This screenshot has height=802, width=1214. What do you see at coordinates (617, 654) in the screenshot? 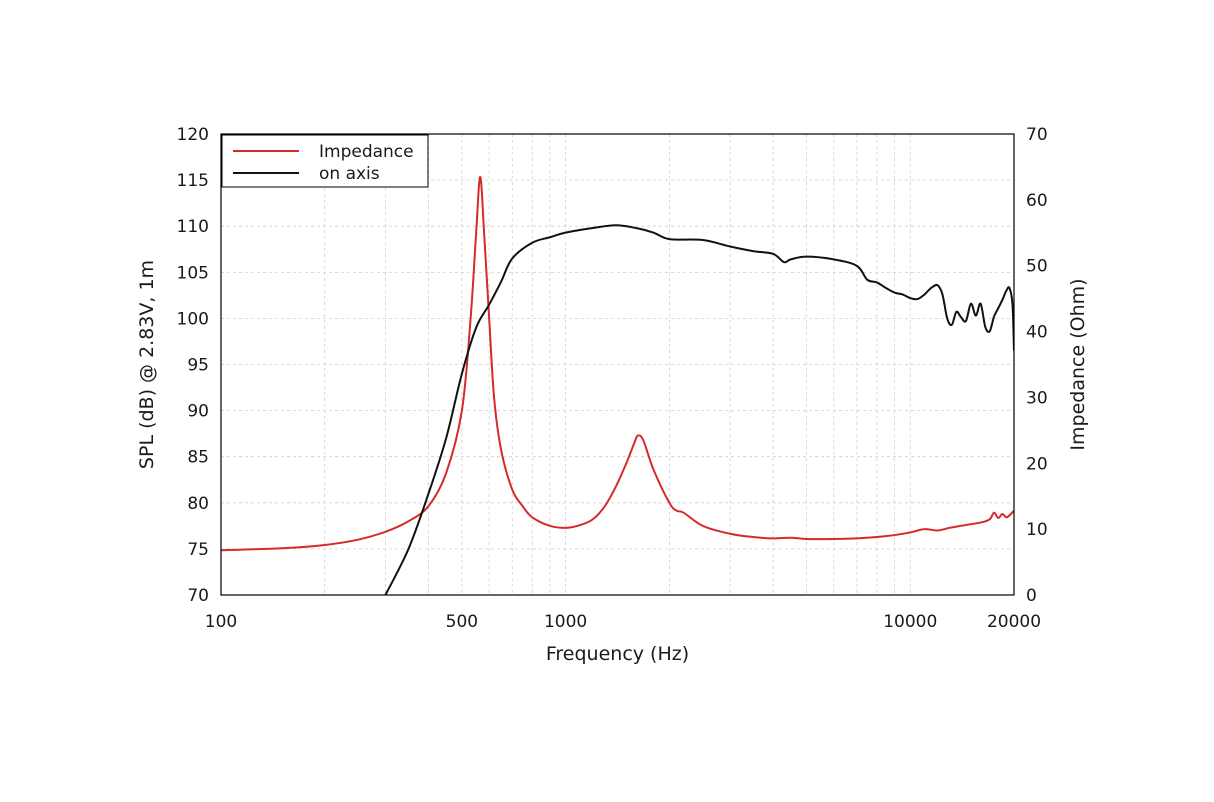
I see `x-axis-title: Frequency (Hz)` at bounding box center [617, 654].